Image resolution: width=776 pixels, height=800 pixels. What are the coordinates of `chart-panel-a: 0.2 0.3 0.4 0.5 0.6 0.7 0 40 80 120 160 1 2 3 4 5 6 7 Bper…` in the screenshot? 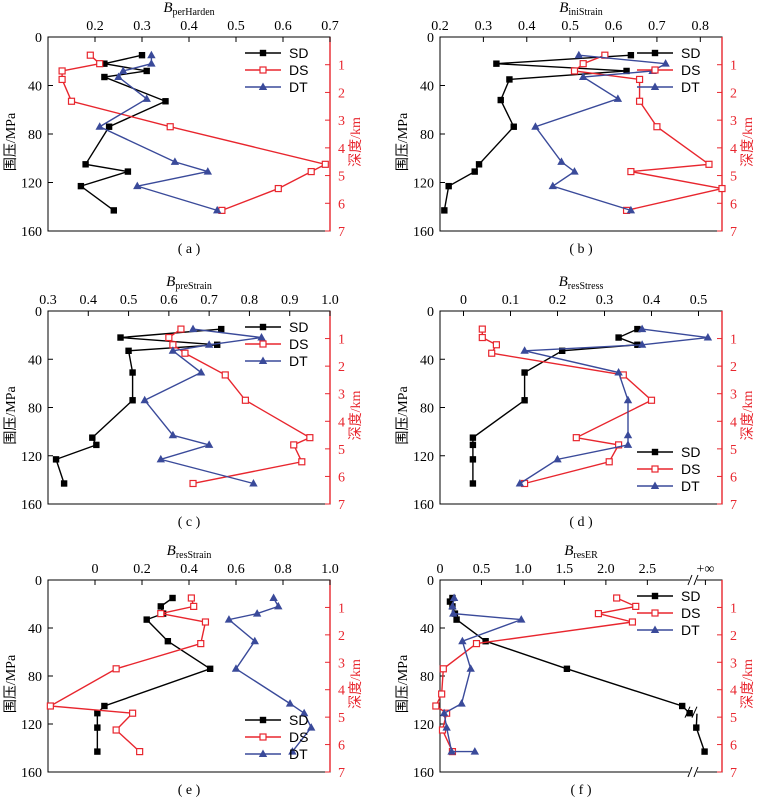 It's located at (184, 128).